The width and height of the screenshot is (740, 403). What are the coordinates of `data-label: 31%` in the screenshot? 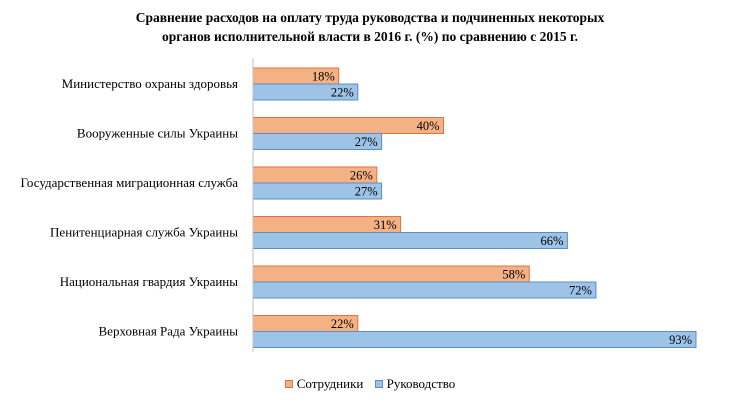 It's located at (385, 225).